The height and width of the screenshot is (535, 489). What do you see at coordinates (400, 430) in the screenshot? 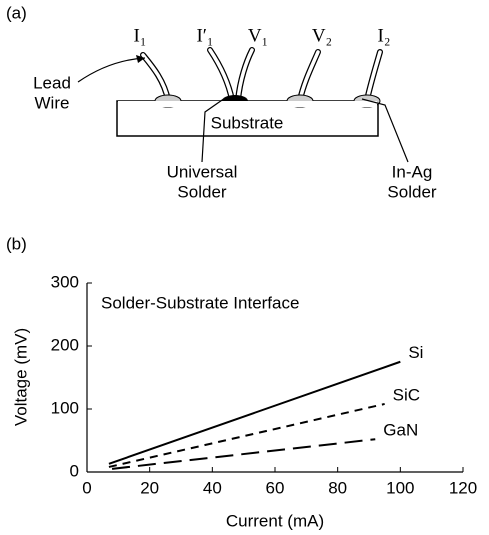
I see `series-label: GaN` at bounding box center [400, 430].